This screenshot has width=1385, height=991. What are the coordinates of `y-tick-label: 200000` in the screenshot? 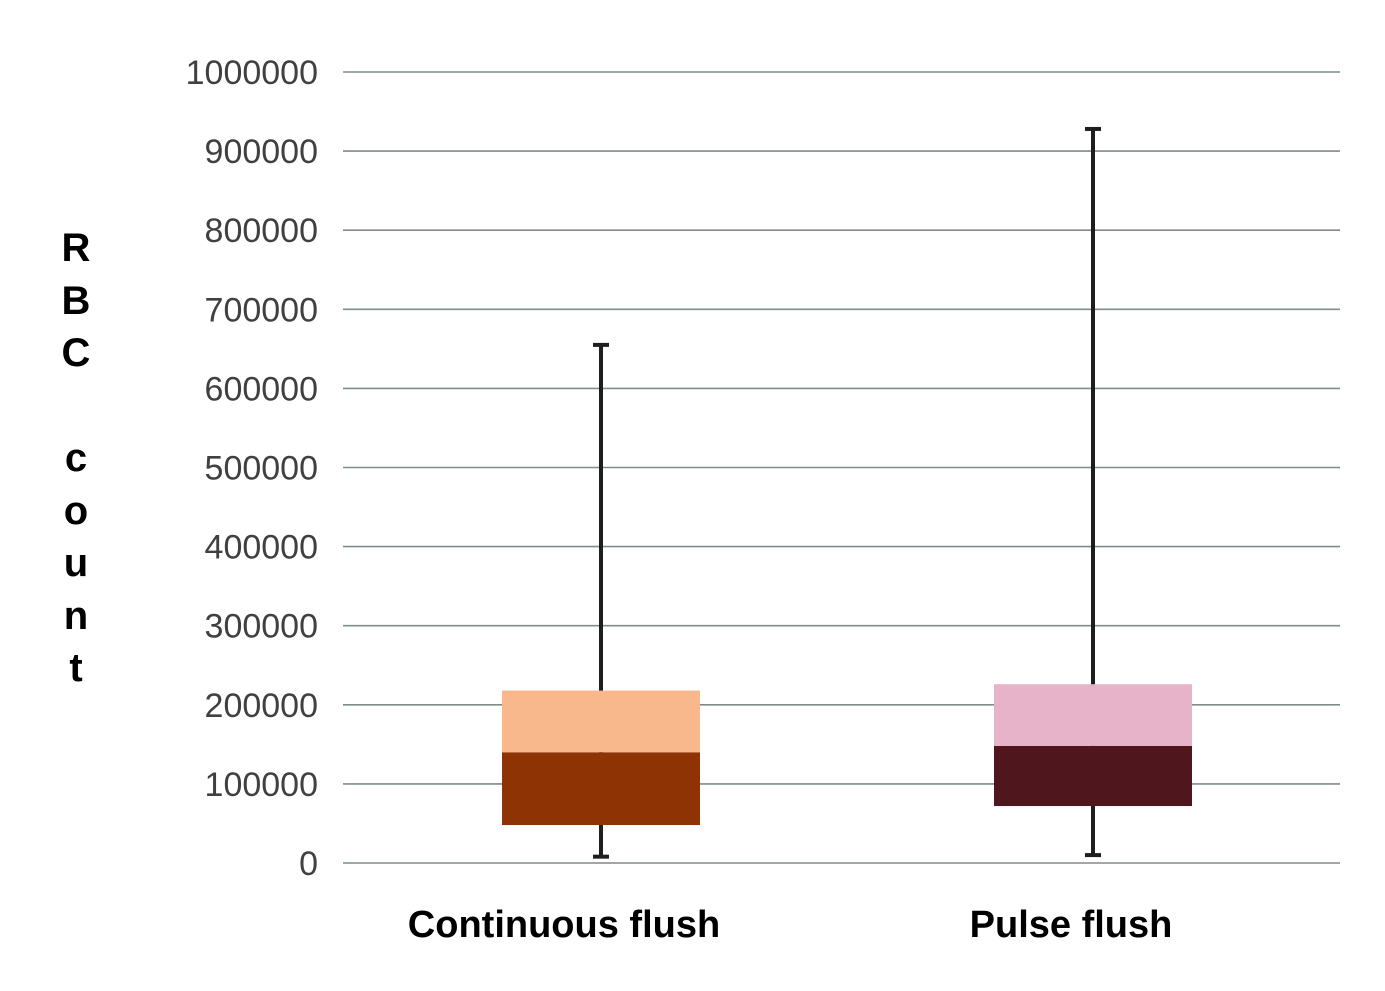 It's located at (261, 706).